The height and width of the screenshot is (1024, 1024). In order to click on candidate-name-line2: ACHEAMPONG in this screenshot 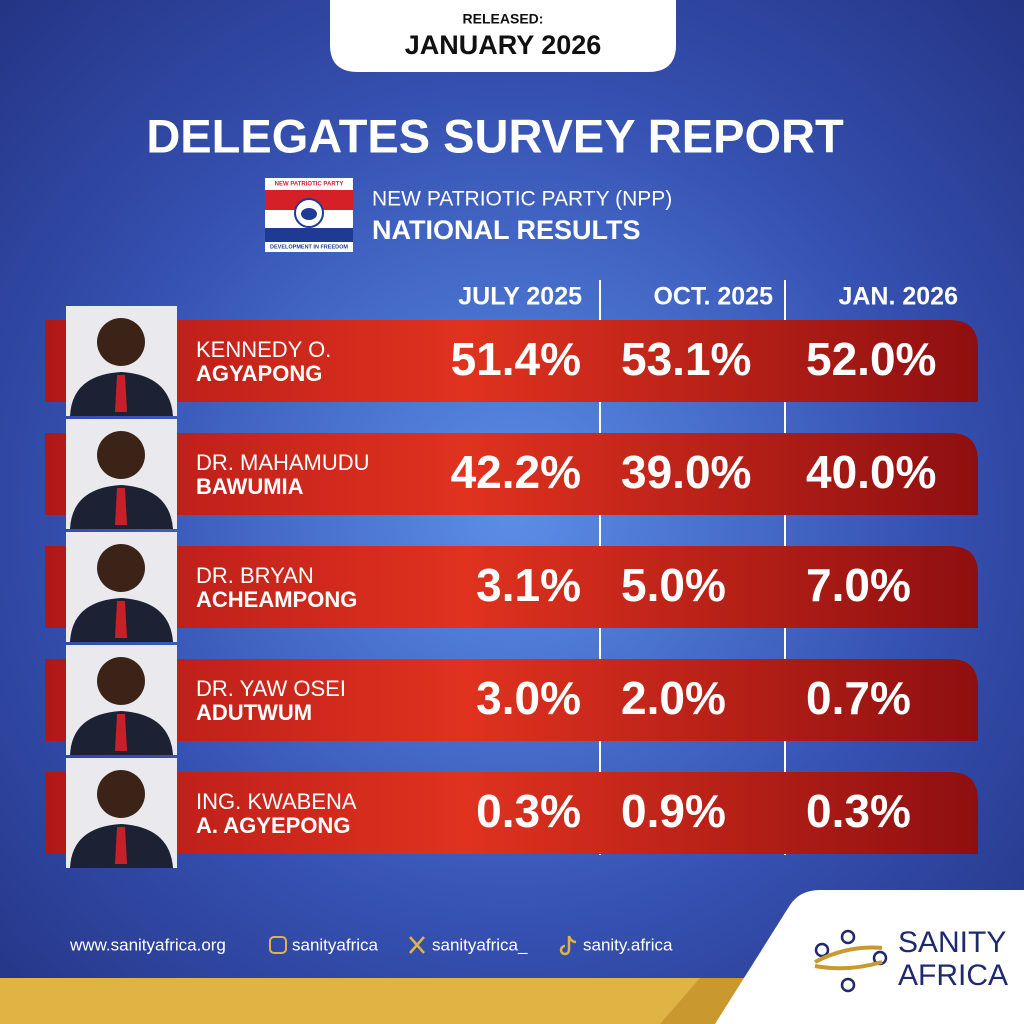, I will do `click(276, 599)`.